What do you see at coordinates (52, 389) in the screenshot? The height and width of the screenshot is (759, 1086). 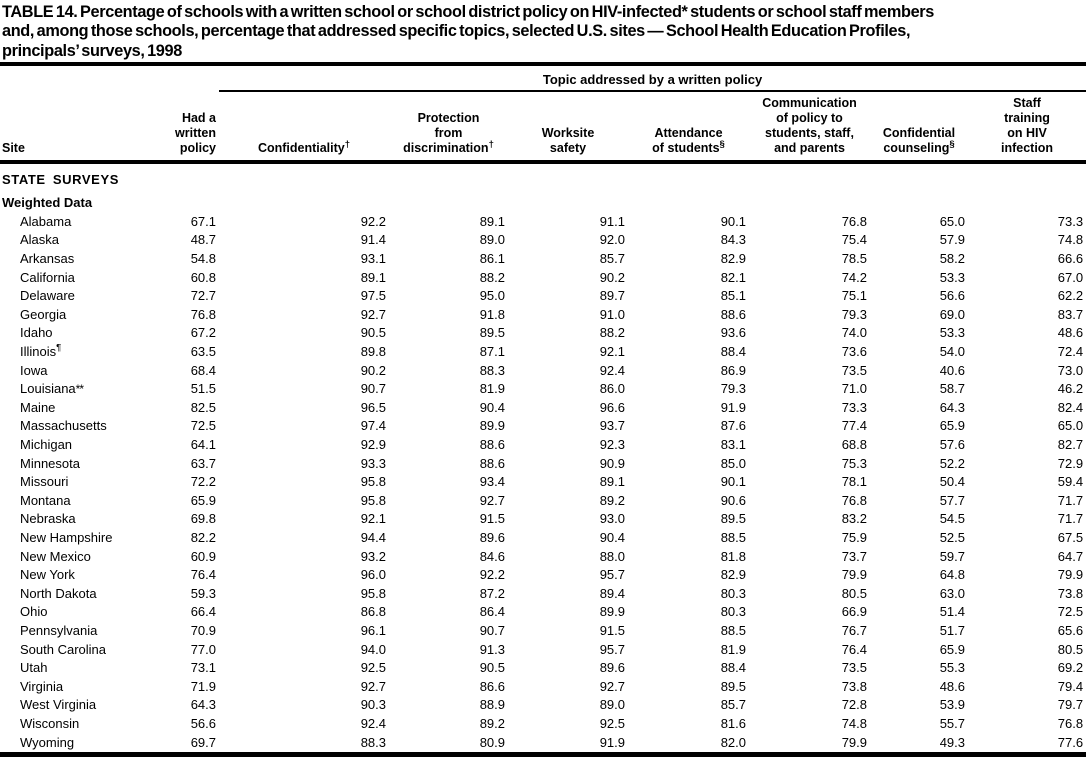 I see `site-cell: Louisiana**` at bounding box center [52, 389].